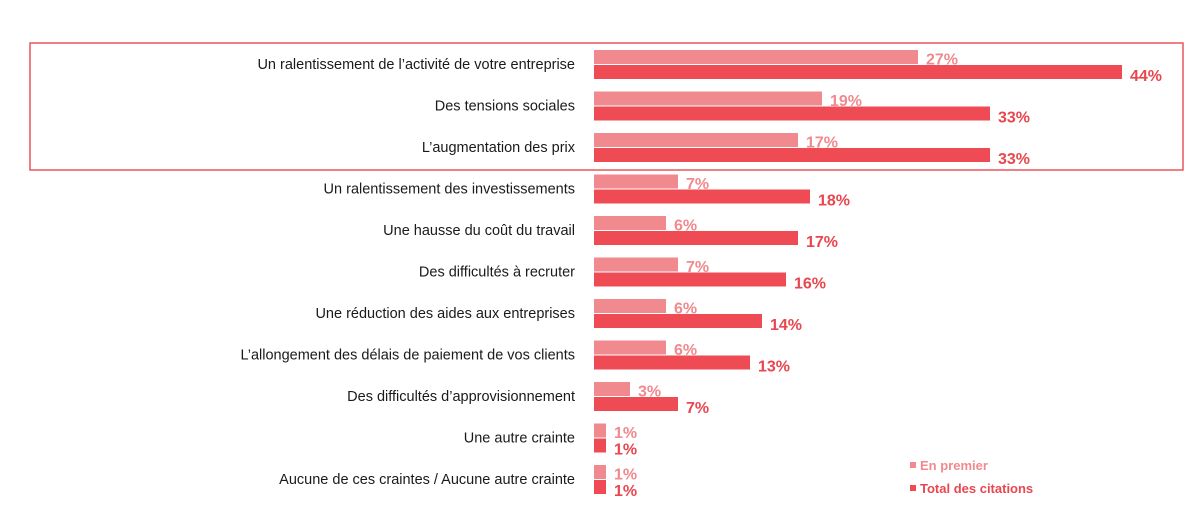 The image size is (1199, 525). I want to click on category-label: Une hausse du coût du travail, so click(479, 231).